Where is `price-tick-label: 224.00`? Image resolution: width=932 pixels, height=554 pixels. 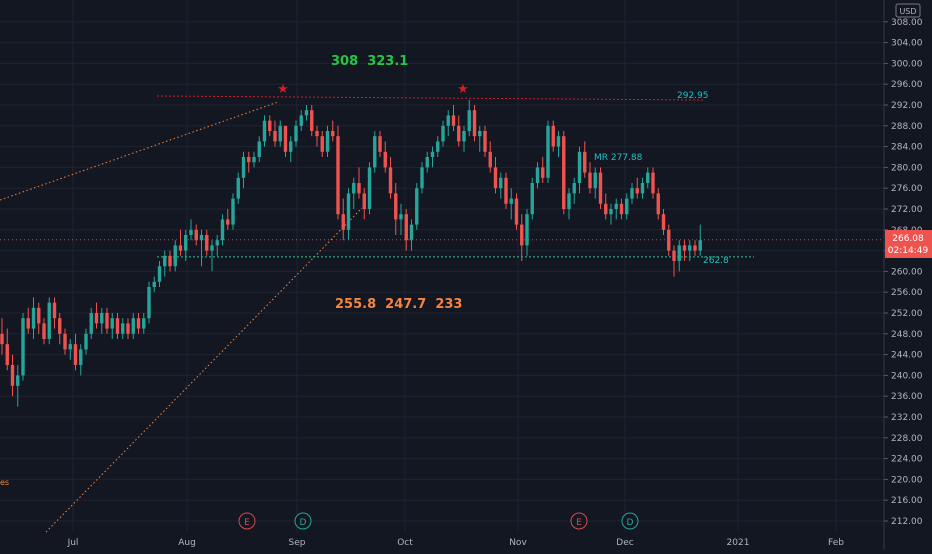 price-tick-label: 224.00 is located at coordinates (907, 460).